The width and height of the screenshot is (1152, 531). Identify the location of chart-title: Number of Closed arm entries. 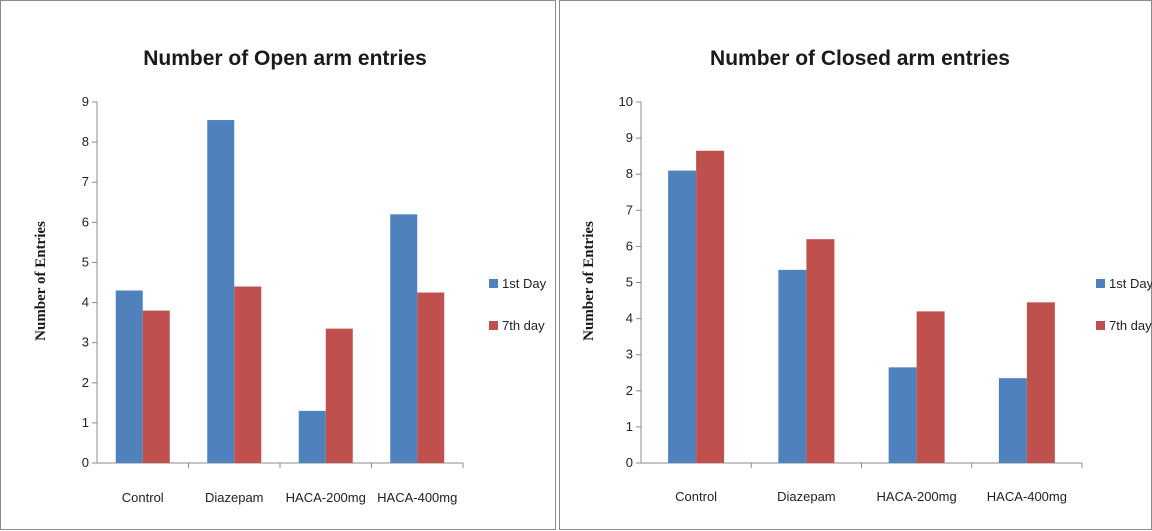
(860, 58).